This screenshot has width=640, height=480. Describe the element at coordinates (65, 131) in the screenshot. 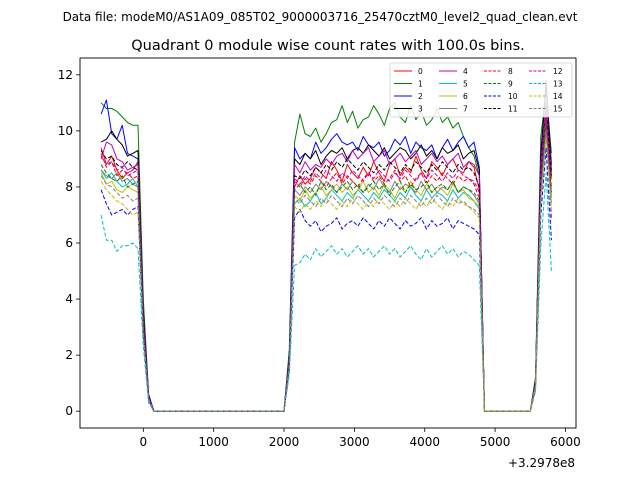

I see `y-tick-label: 10` at that location.